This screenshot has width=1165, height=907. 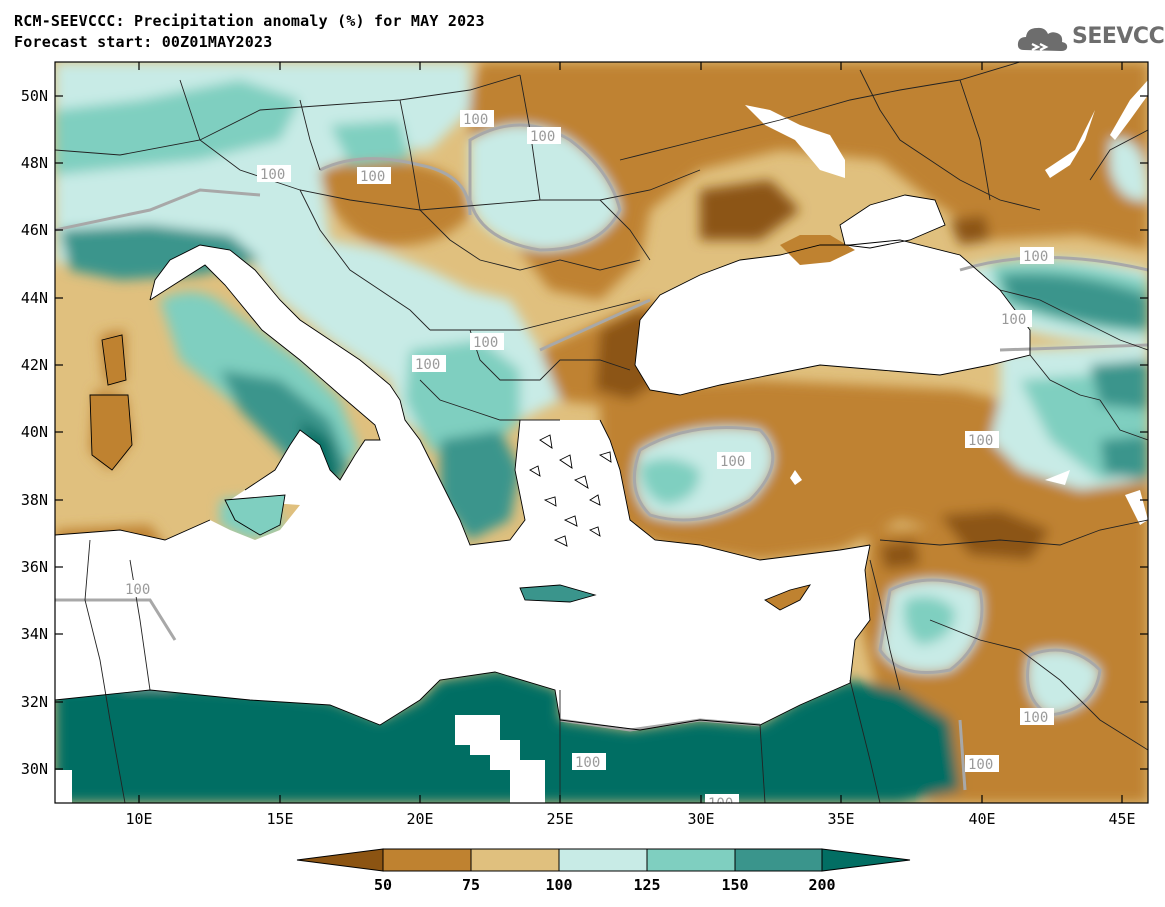 What do you see at coordinates (892, 221) in the screenshot?
I see `sea-of-azov` at bounding box center [892, 221].